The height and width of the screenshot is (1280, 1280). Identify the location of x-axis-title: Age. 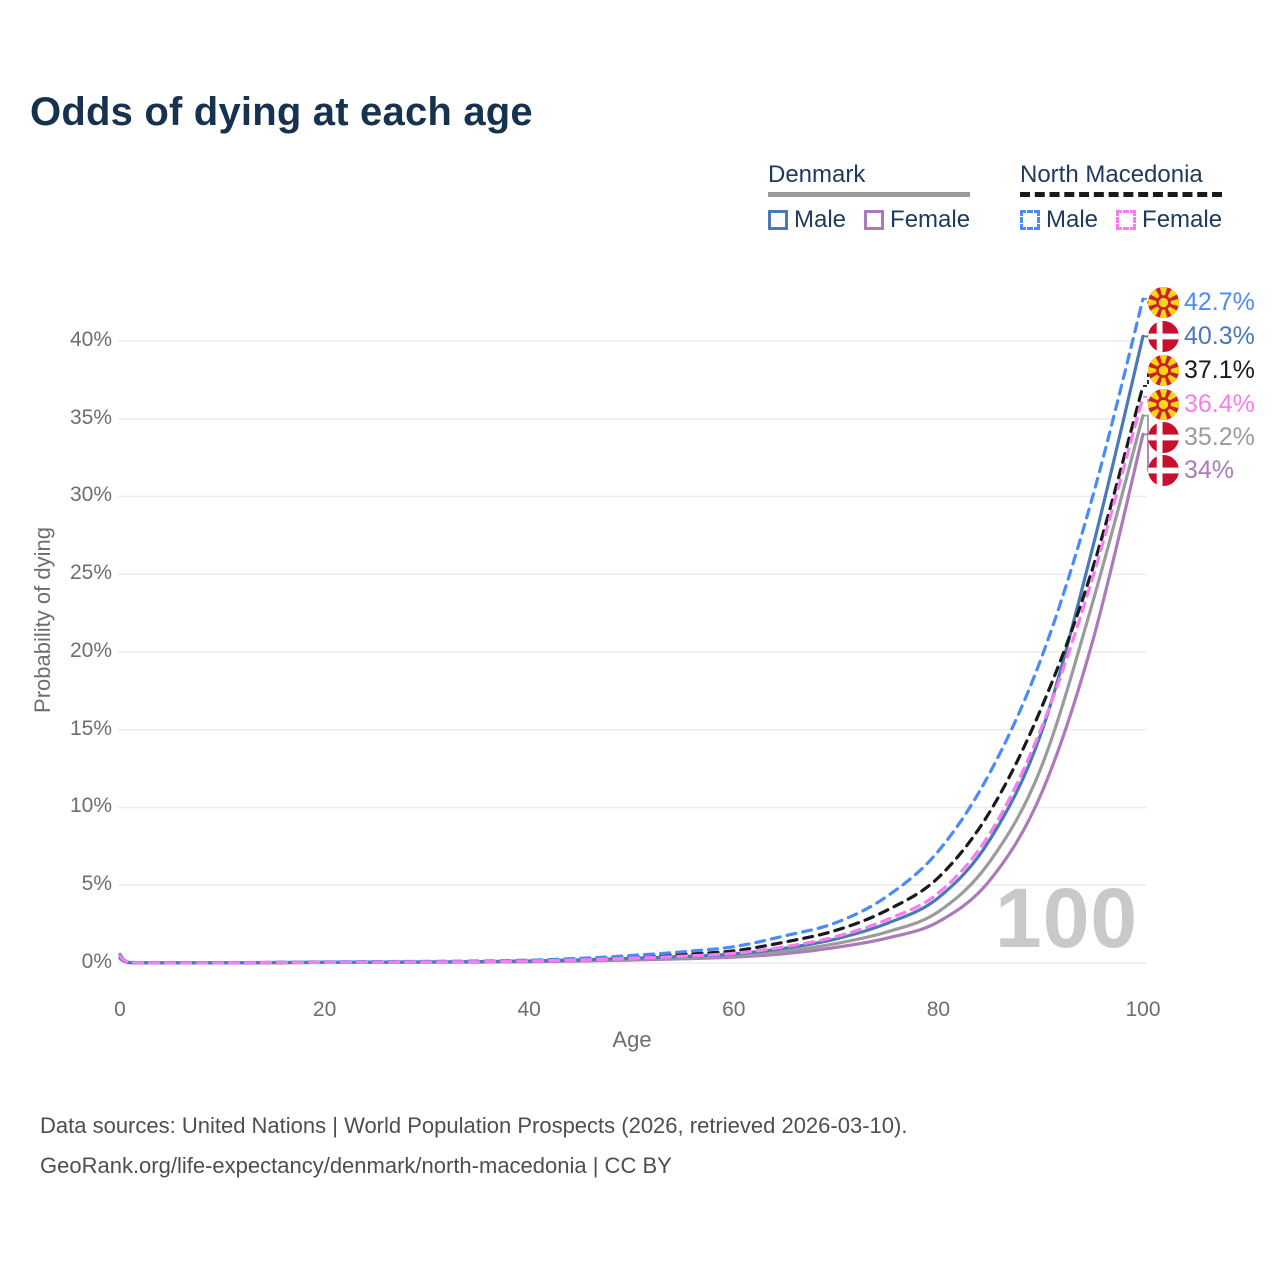
(632, 1039).